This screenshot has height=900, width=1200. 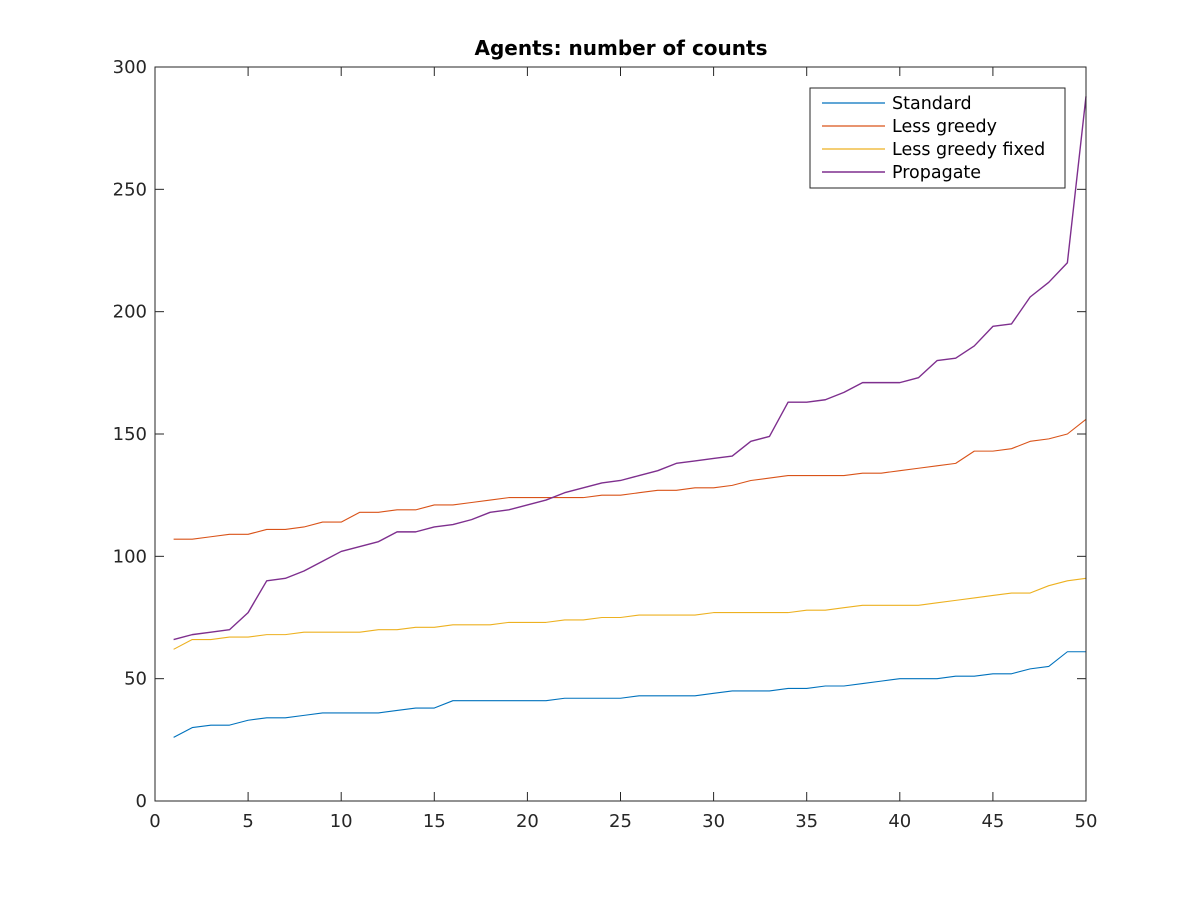 I want to click on legend-label: Less greedy, so click(x=944, y=127).